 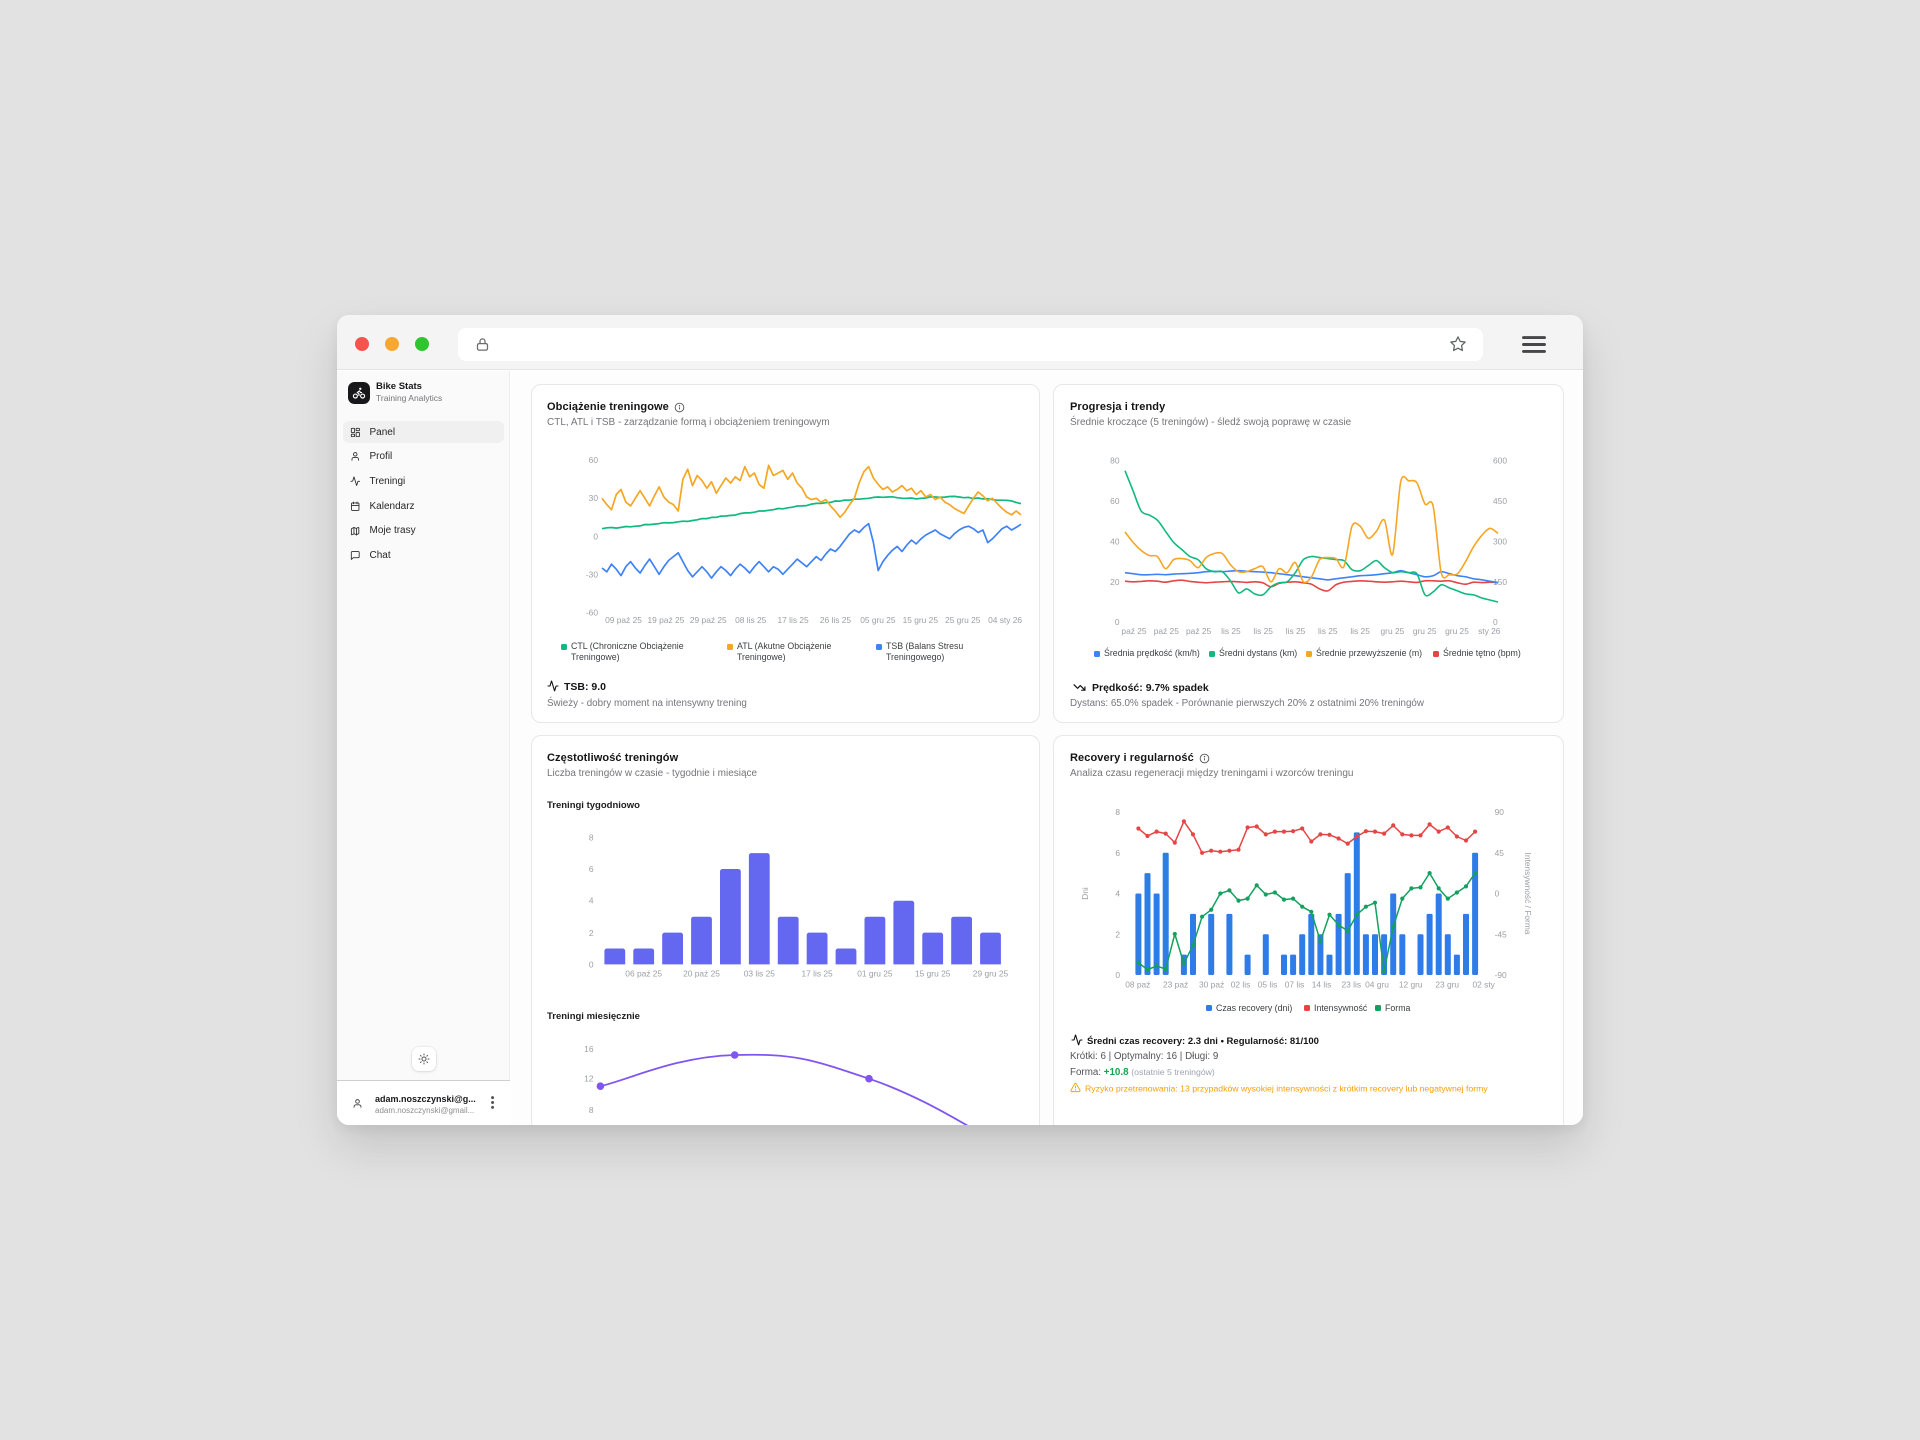 I want to click on svg-text: 05 gru 25, so click(x=878, y=620).